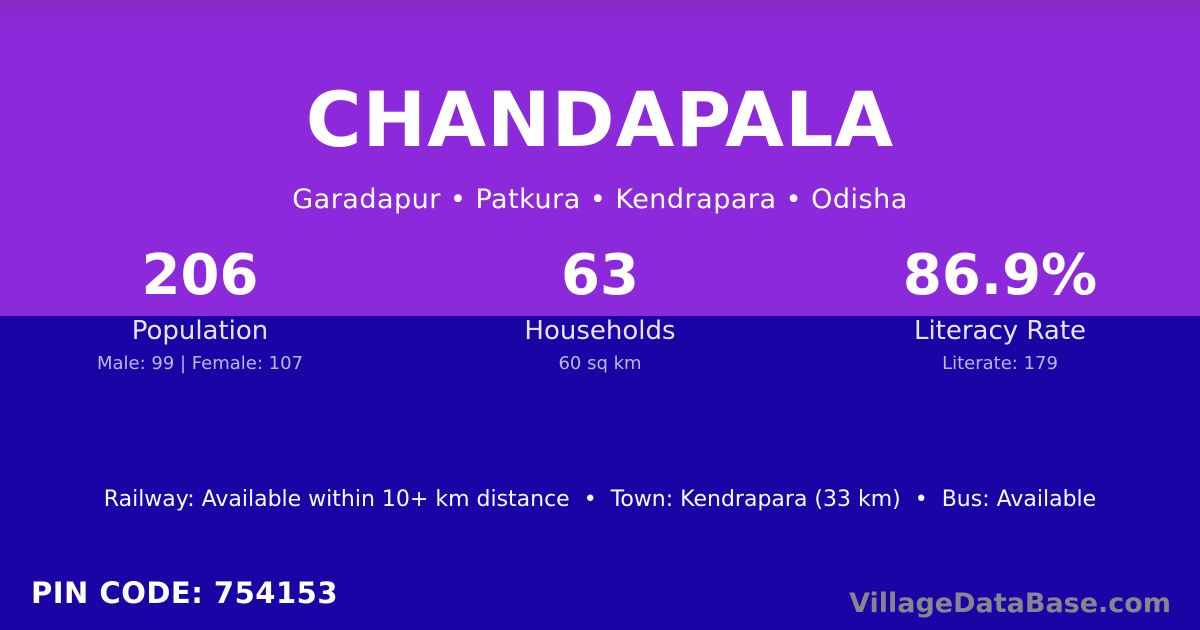 This screenshot has width=1200, height=630. I want to click on literacy-label: Literacy Rate, so click(1000, 331).